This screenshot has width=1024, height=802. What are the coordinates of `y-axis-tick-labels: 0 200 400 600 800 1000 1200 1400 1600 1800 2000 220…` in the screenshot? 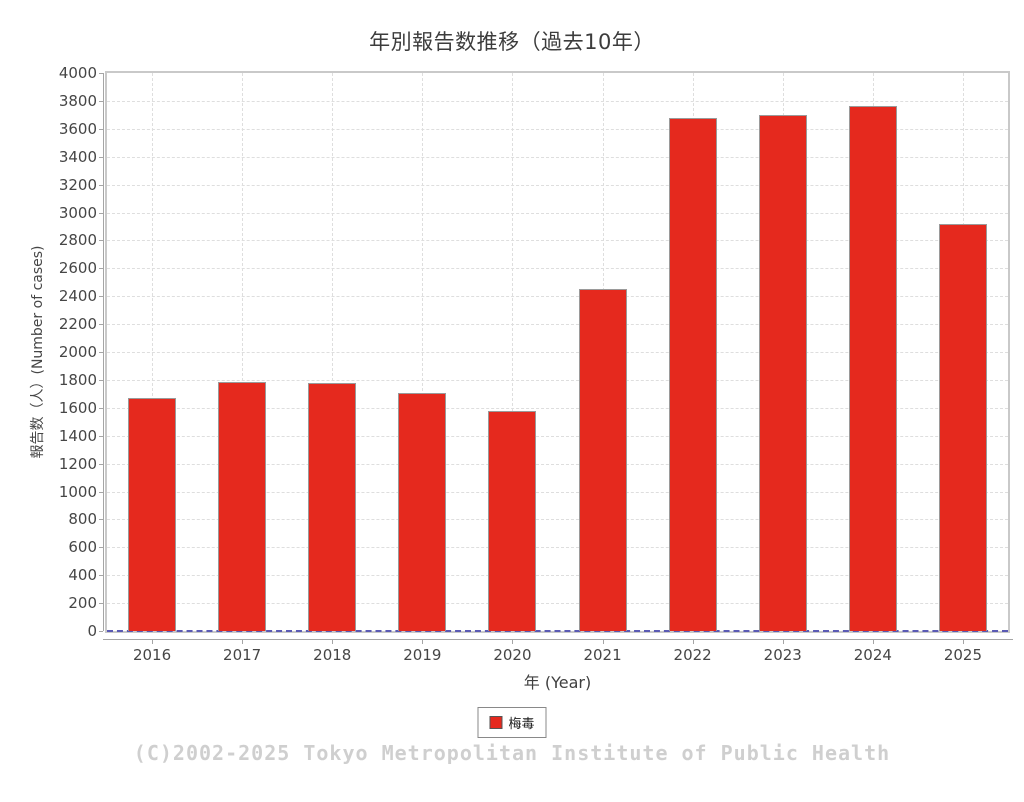 It's located at (48, 401).